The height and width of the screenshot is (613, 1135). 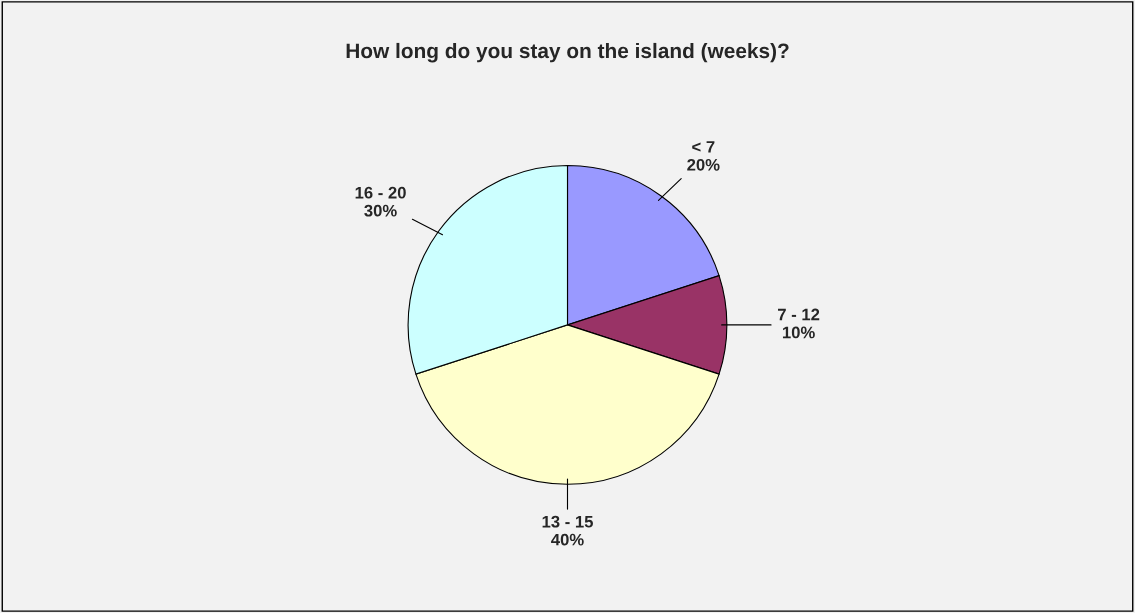 What do you see at coordinates (703, 147) in the screenshot?
I see `slice-label: < 7` at bounding box center [703, 147].